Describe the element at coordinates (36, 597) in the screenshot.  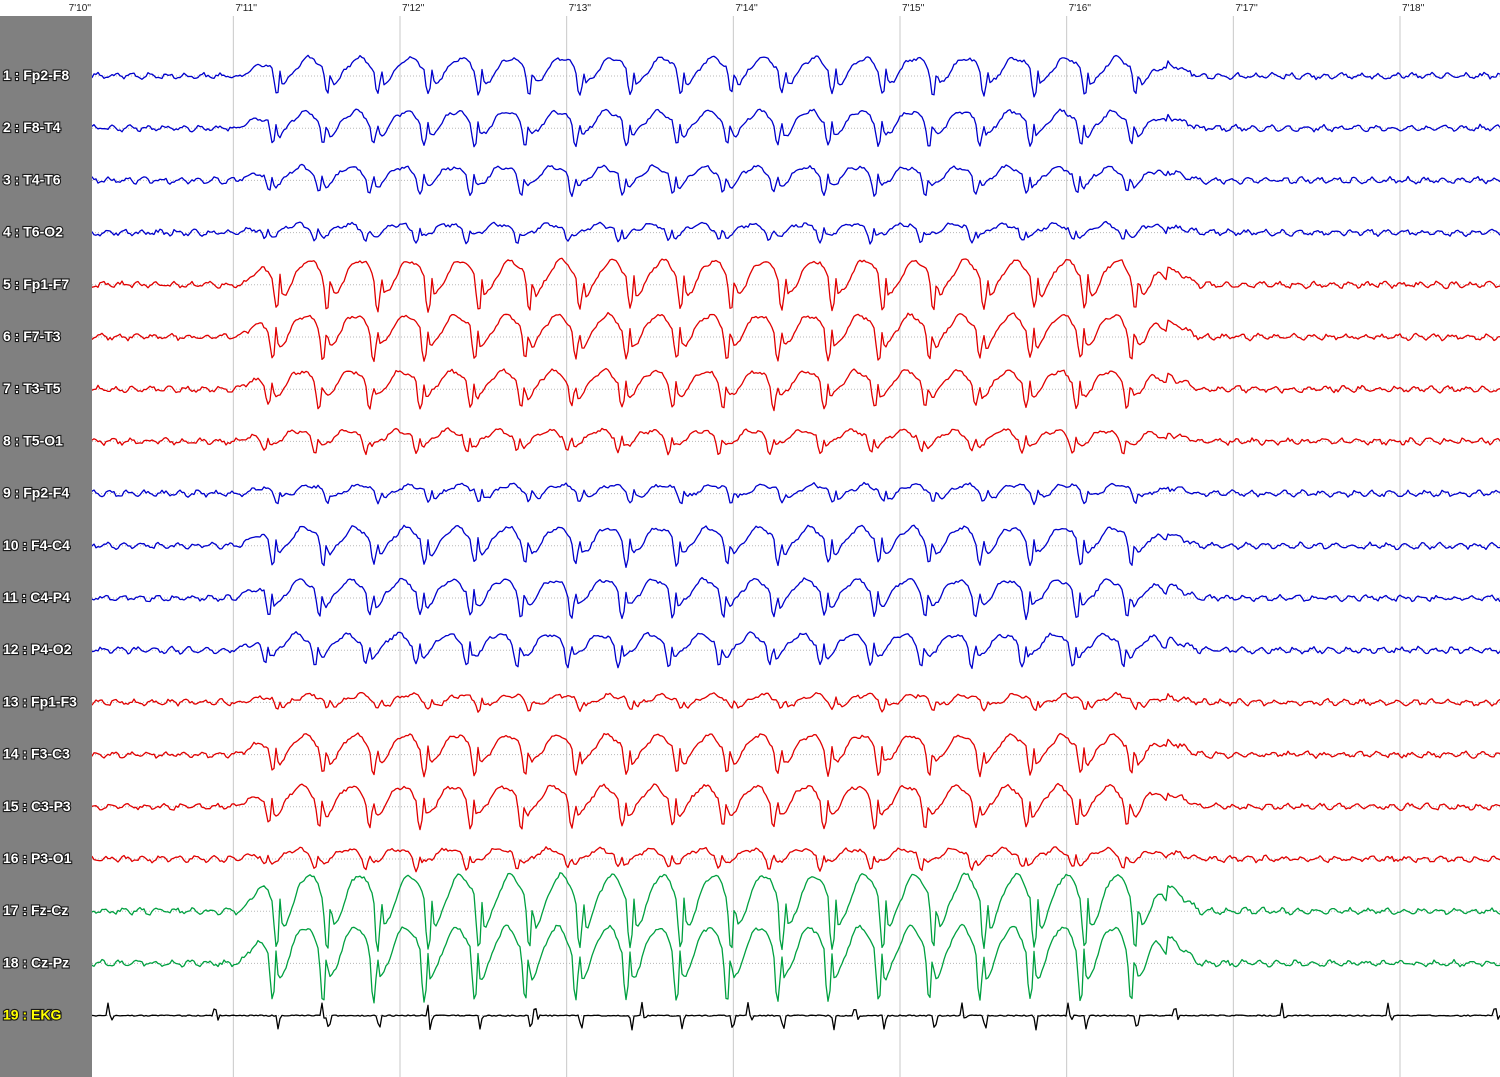
I see `channel-label: 11 : C4-P4` at that location.